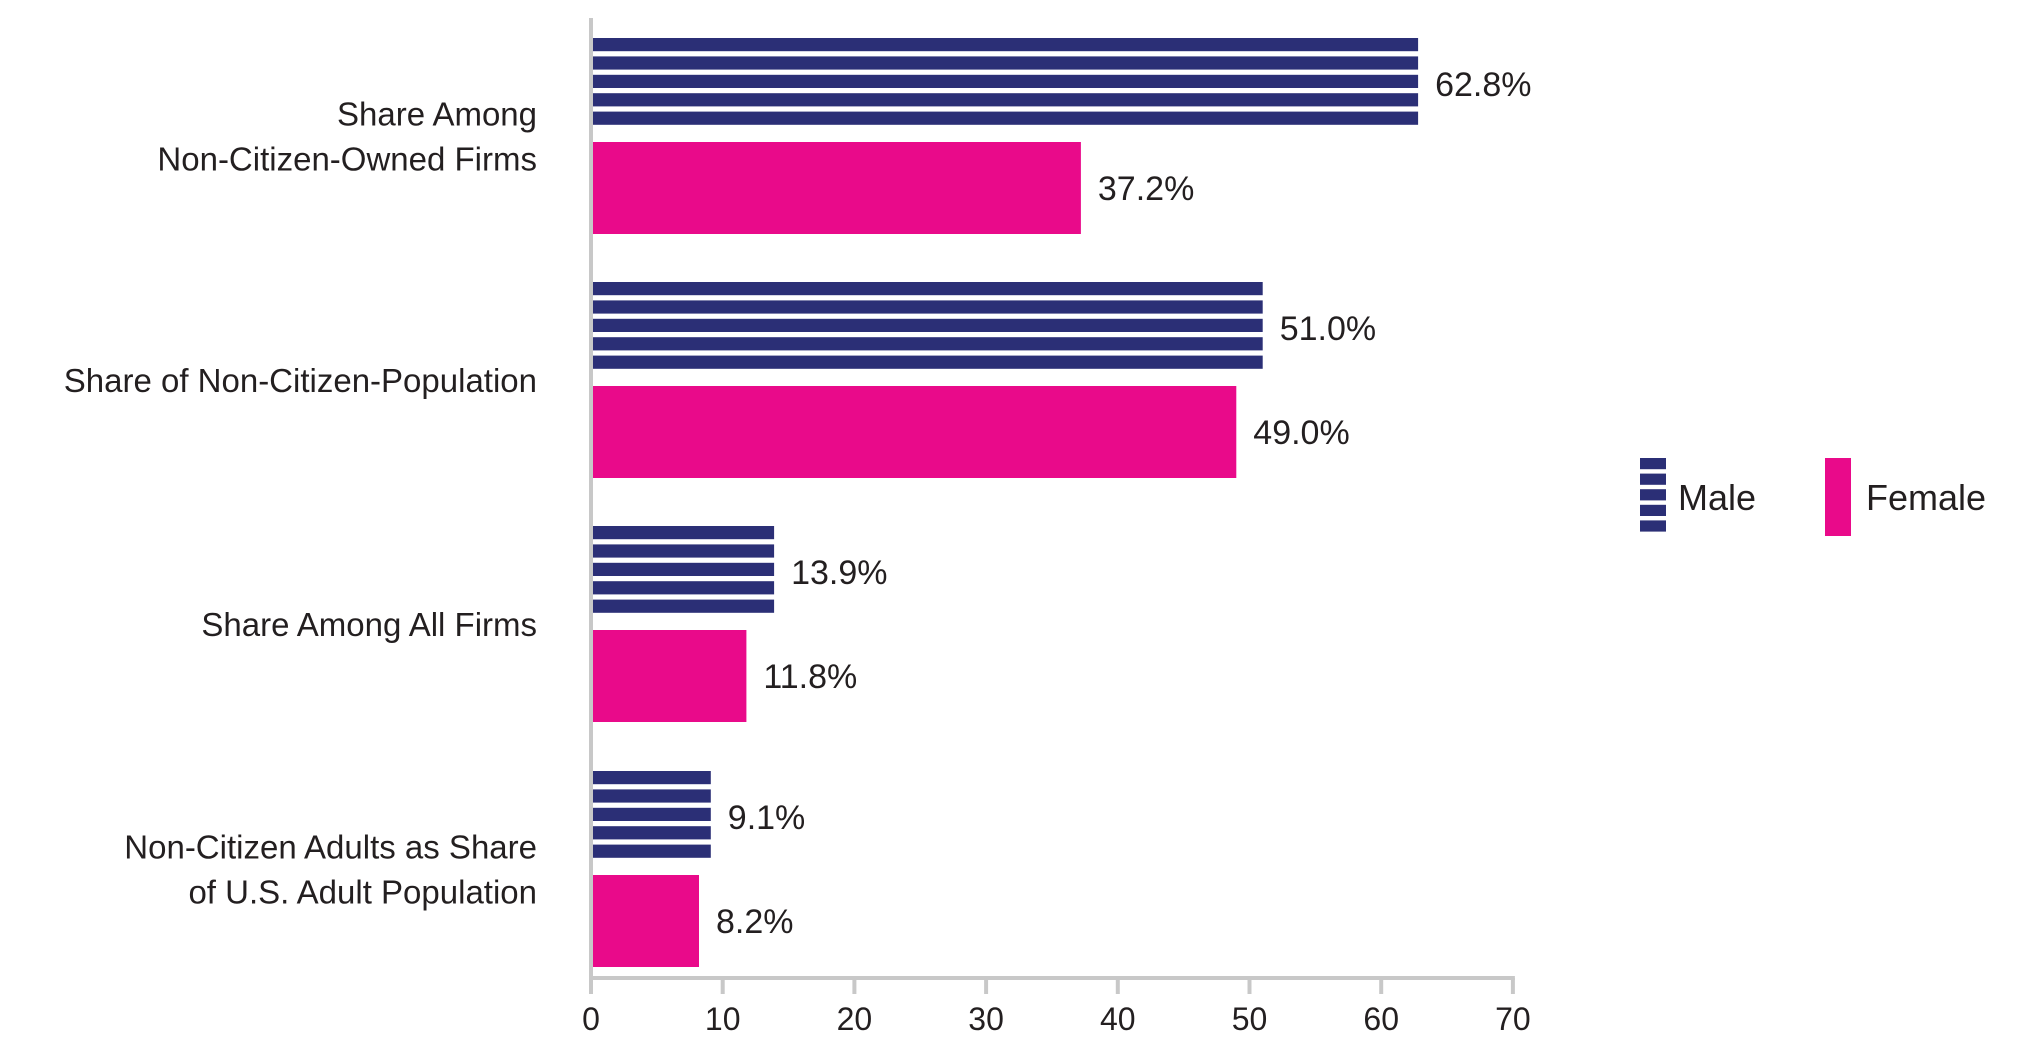  What do you see at coordinates (1250, 1019) in the screenshot?
I see `x-tick-label: 50` at bounding box center [1250, 1019].